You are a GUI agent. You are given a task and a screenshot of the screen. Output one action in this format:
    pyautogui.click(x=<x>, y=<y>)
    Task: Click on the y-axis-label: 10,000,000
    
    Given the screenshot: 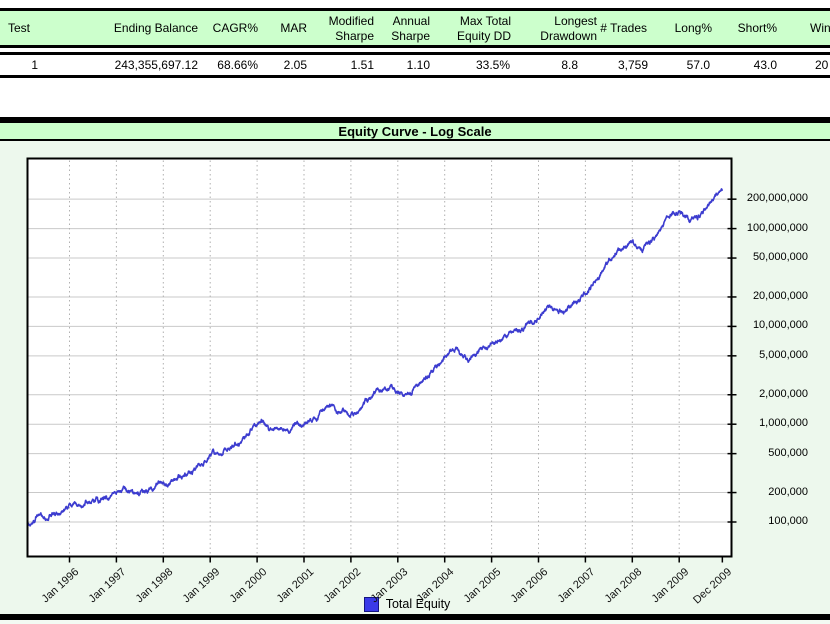 What is the action you would take?
    pyautogui.click(x=780, y=325)
    